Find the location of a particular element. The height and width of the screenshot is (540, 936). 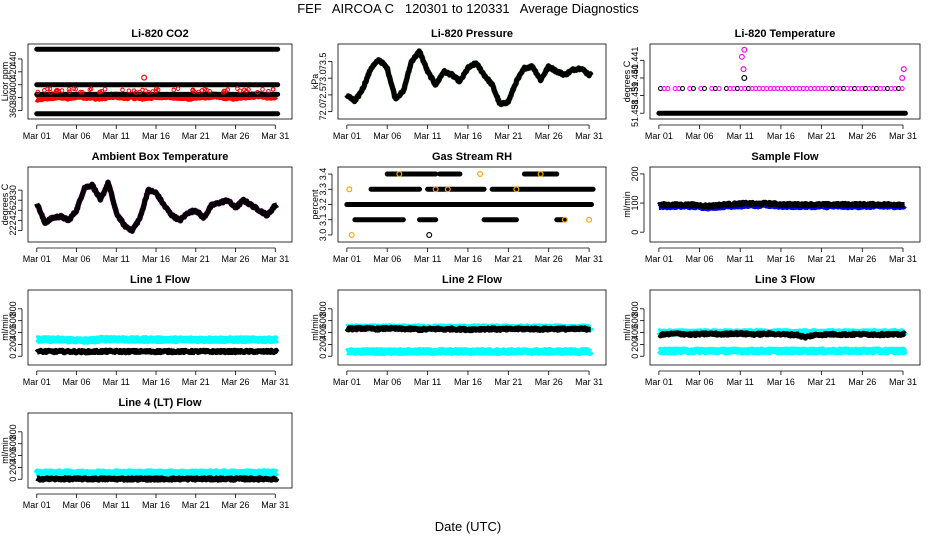

y-tick-label: 51.440 is located at coordinates (635, 78).